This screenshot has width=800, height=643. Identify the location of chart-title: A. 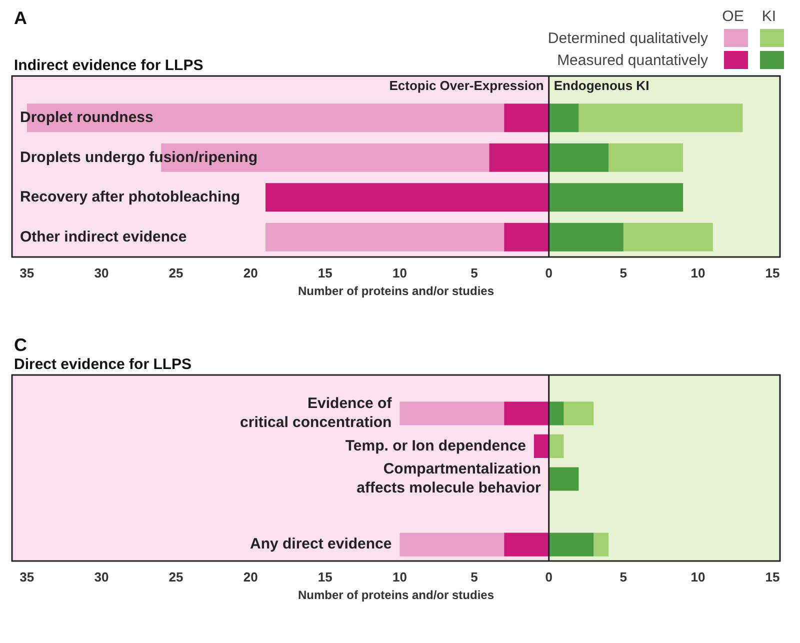
(20, 18).